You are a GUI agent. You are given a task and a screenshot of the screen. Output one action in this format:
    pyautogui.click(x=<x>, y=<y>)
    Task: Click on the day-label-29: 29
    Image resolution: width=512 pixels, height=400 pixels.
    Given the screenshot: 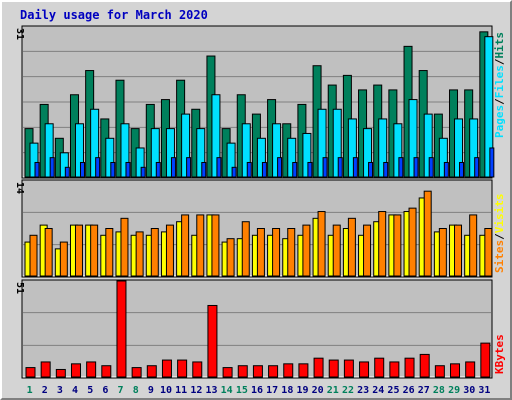 What is the action you would take?
    pyautogui.click(x=454, y=390)
    